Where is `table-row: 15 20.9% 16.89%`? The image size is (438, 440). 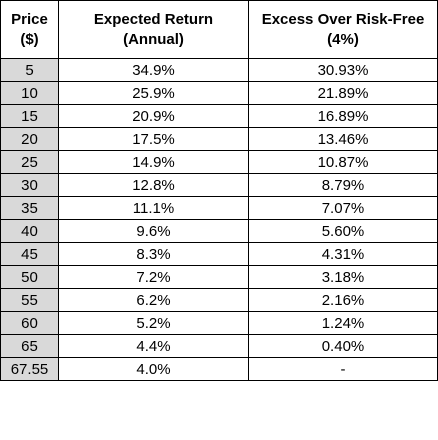 table-row: 15 20.9% 16.89% is located at coordinates (219, 116).